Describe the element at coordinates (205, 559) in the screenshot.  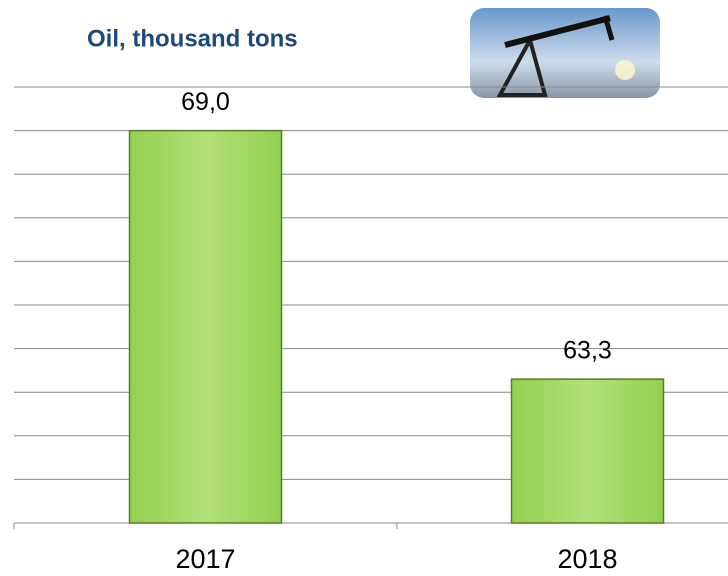
I see `x-tick-label: 2017` at that location.